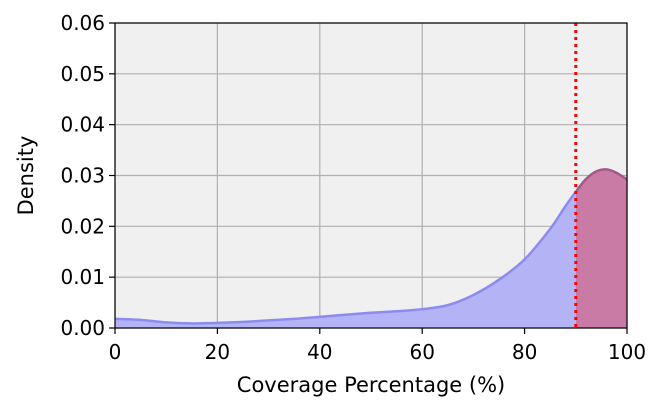 The height and width of the screenshot is (411, 665). Describe the element at coordinates (82, 74) in the screenshot. I see `y-tick-label: 0.05` at that location.